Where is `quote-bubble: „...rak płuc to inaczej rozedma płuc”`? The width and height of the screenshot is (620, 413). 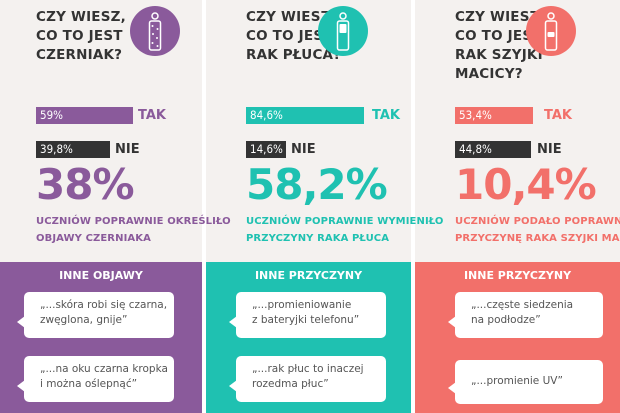 quote-bubble: „...rak płuc to inaczej rozedma płuc” is located at coordinates (307, 379).